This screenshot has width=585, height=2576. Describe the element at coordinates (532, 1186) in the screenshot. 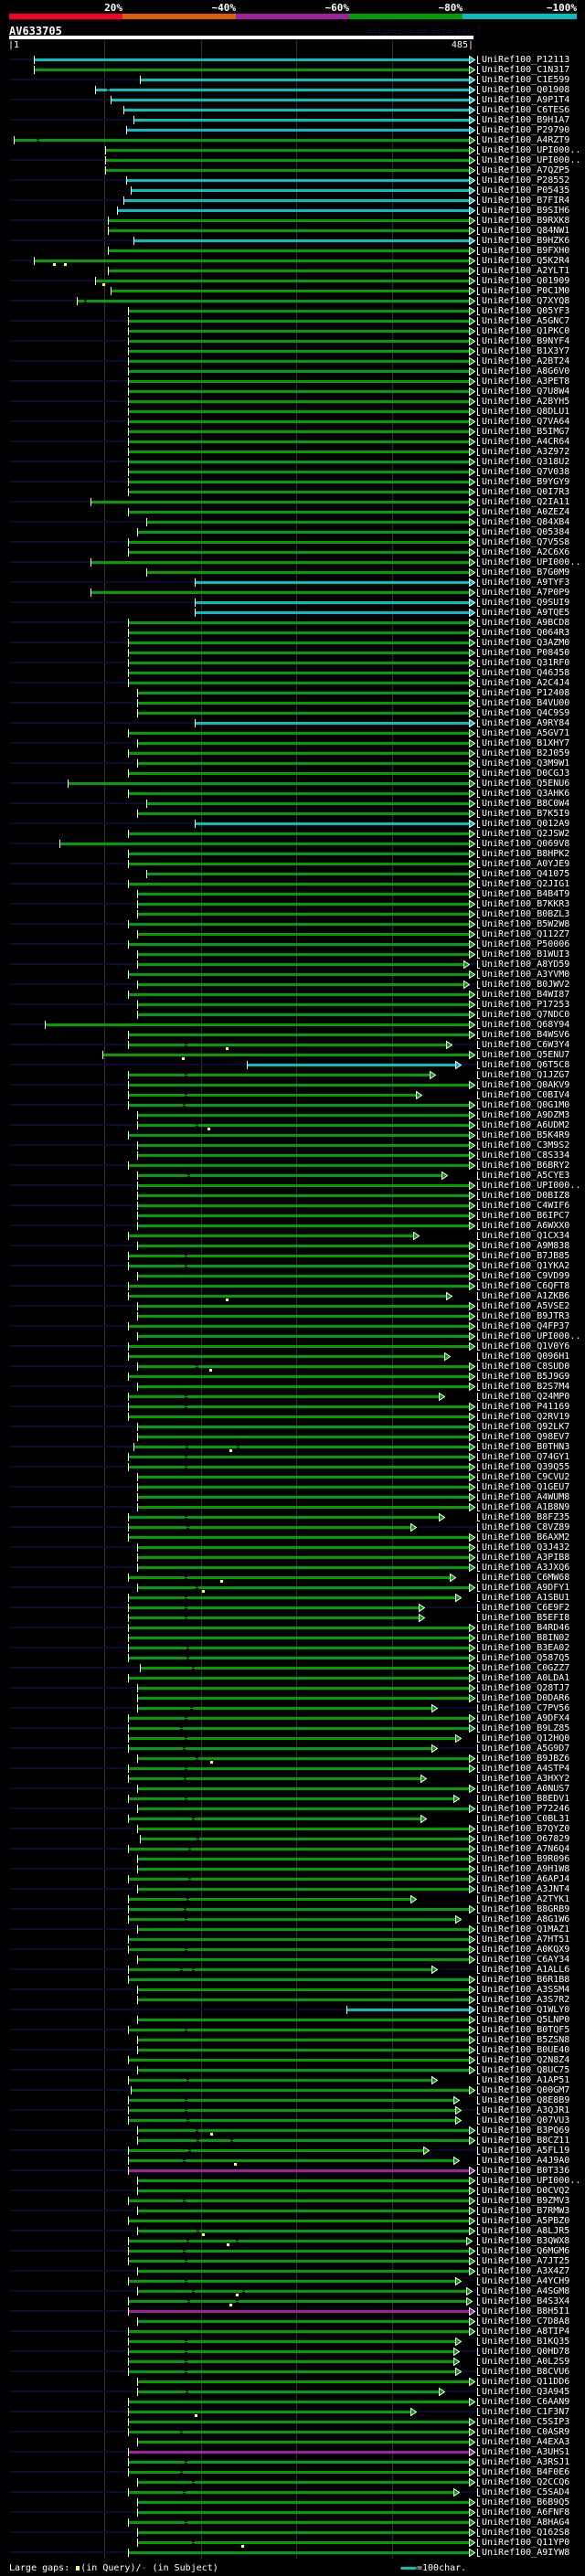

I see `subject-id-link: UniRef100_UPI000..` at that location.